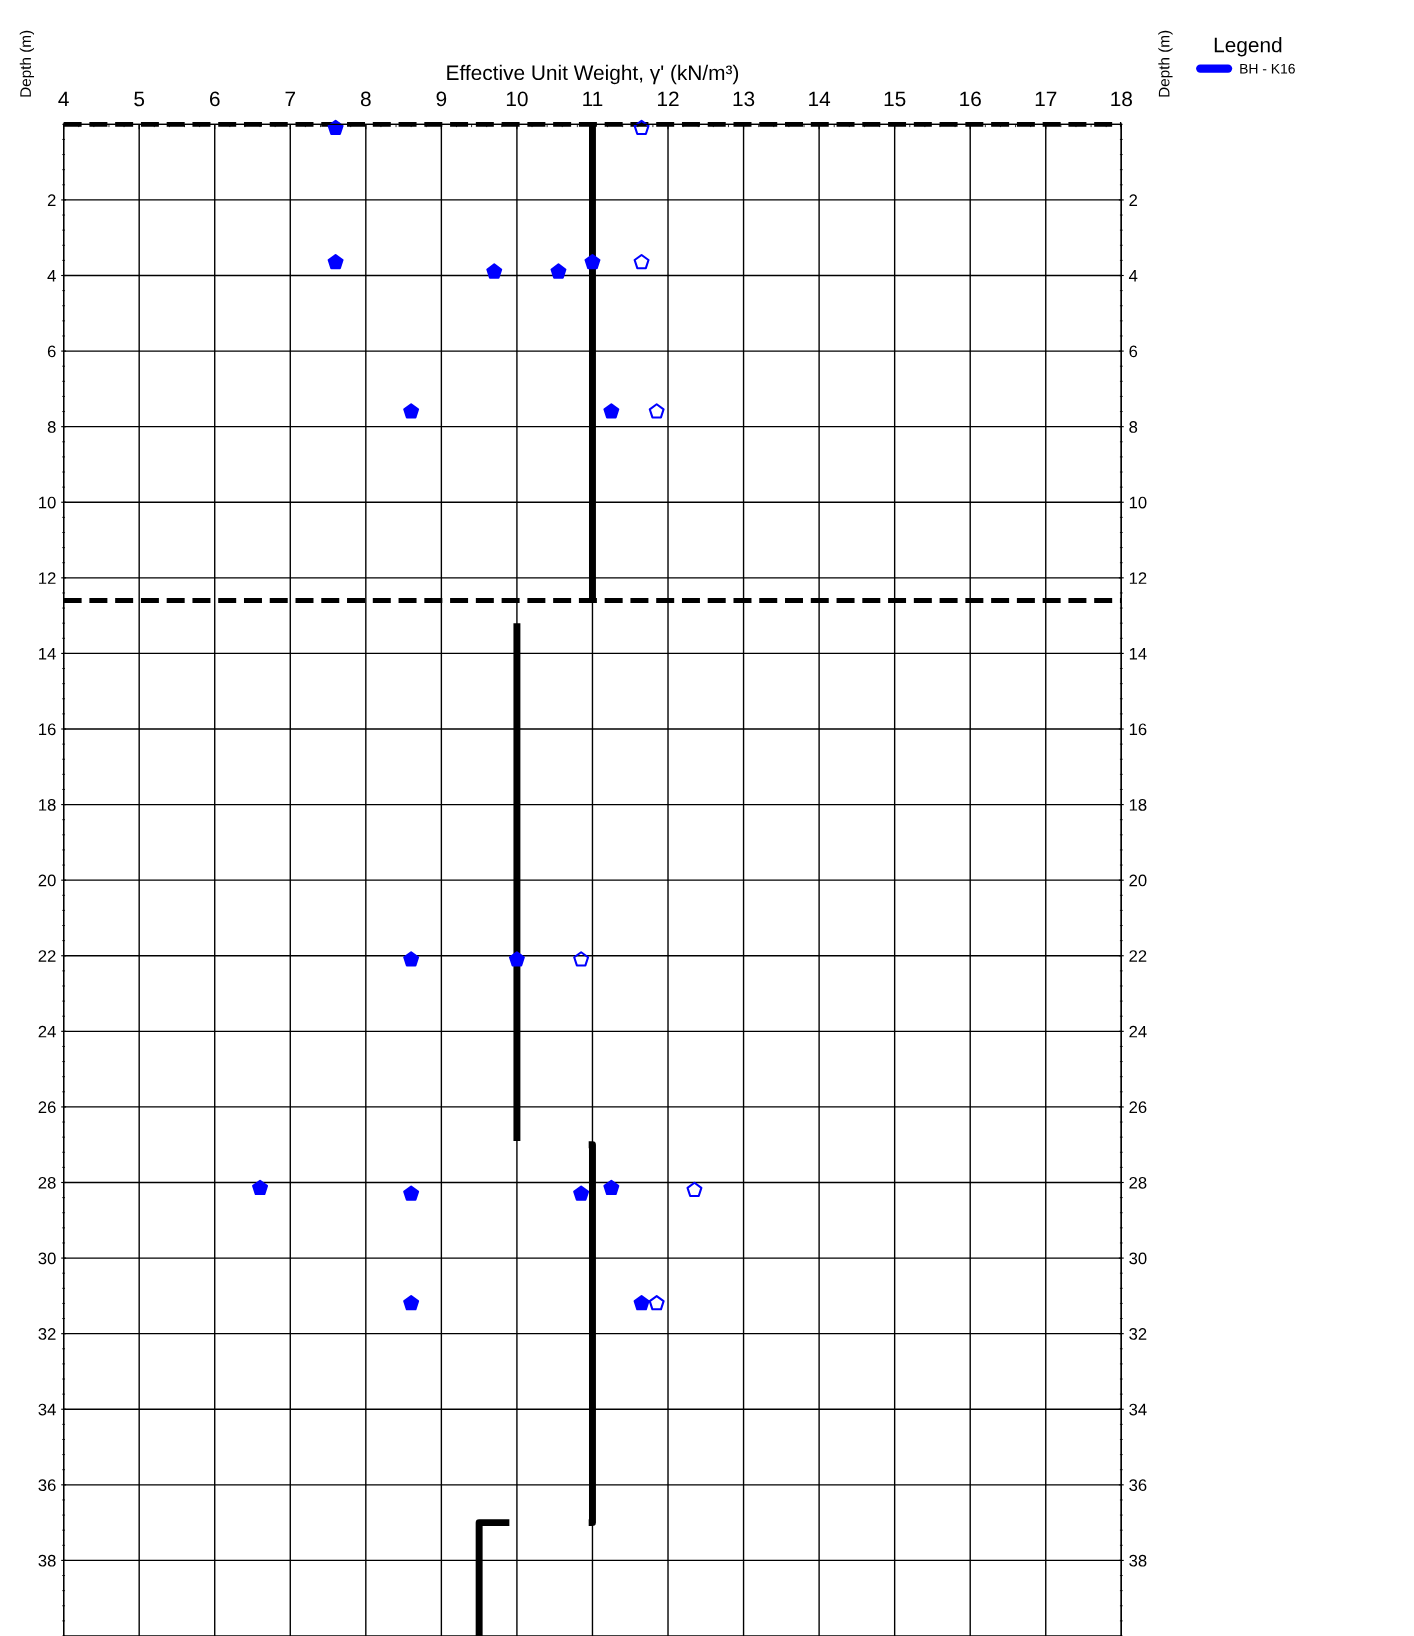  What do you see at coordinates (47, 1334) in the screenshot?
I see `y-tick-label: 32` at bounding box center [47, 1334].